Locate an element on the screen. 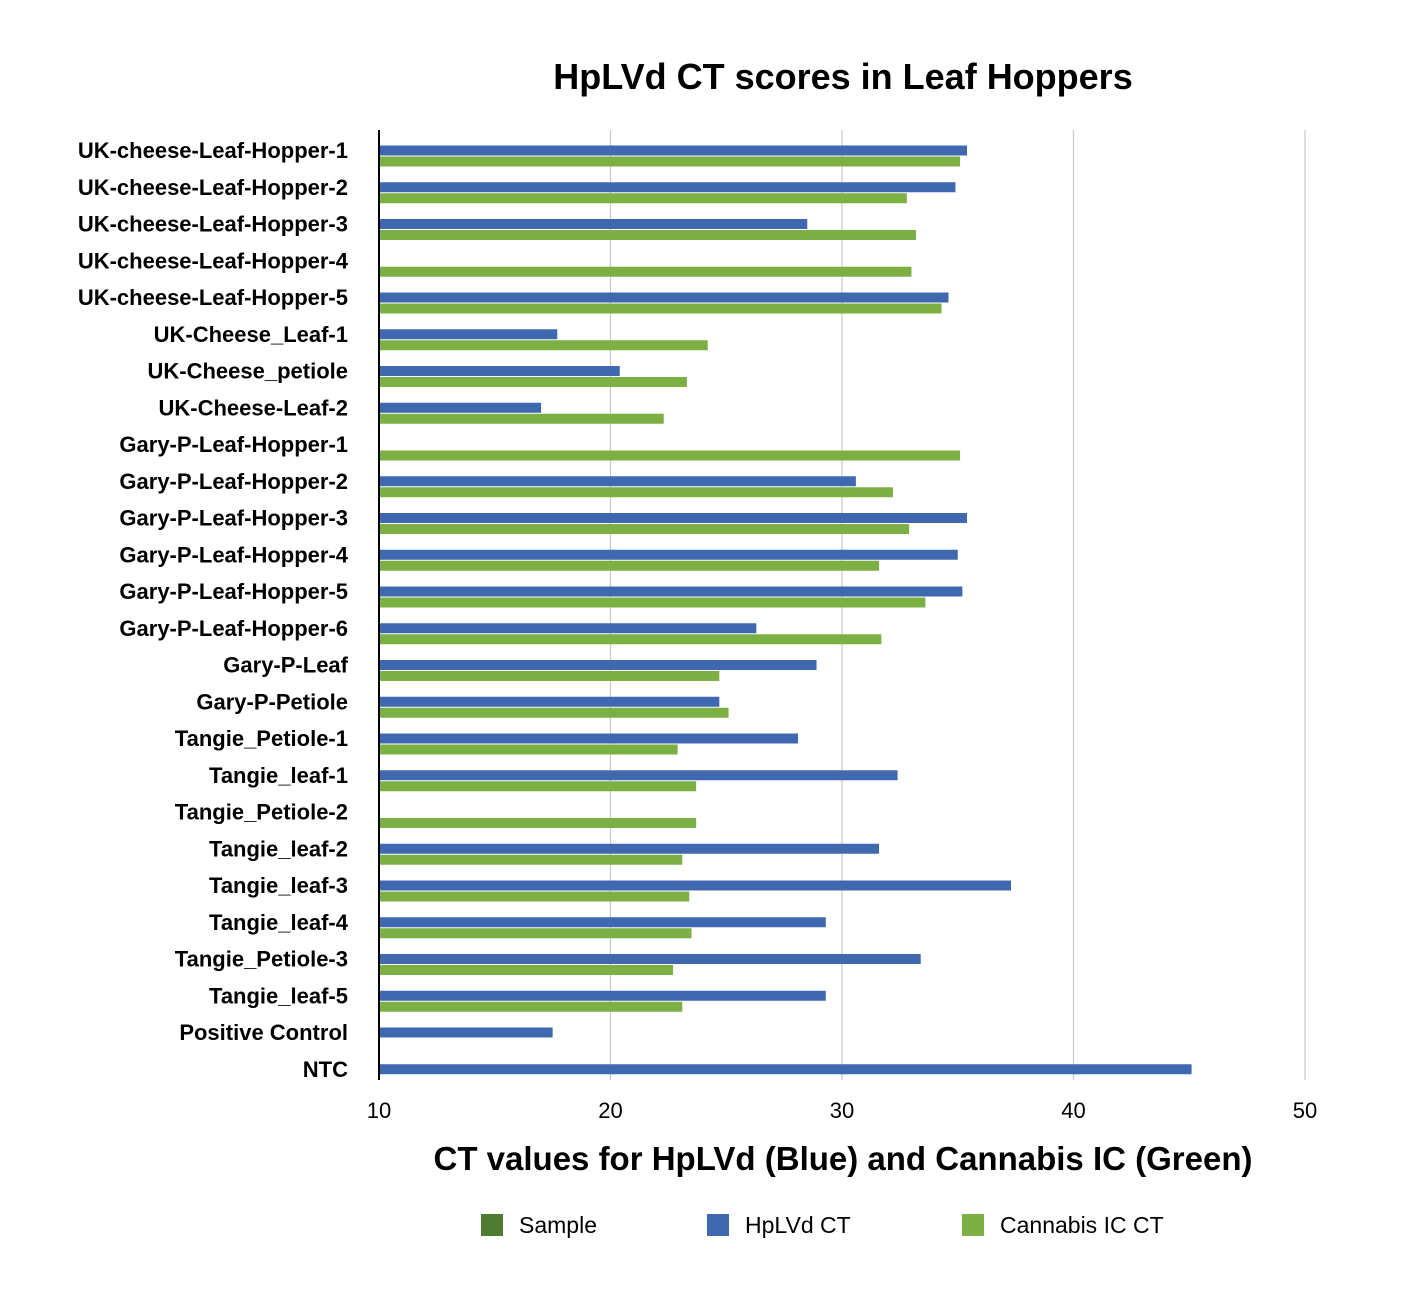  legend-label-hplvd-ct: HpLVd CT is located at coordinates (798, 1224).